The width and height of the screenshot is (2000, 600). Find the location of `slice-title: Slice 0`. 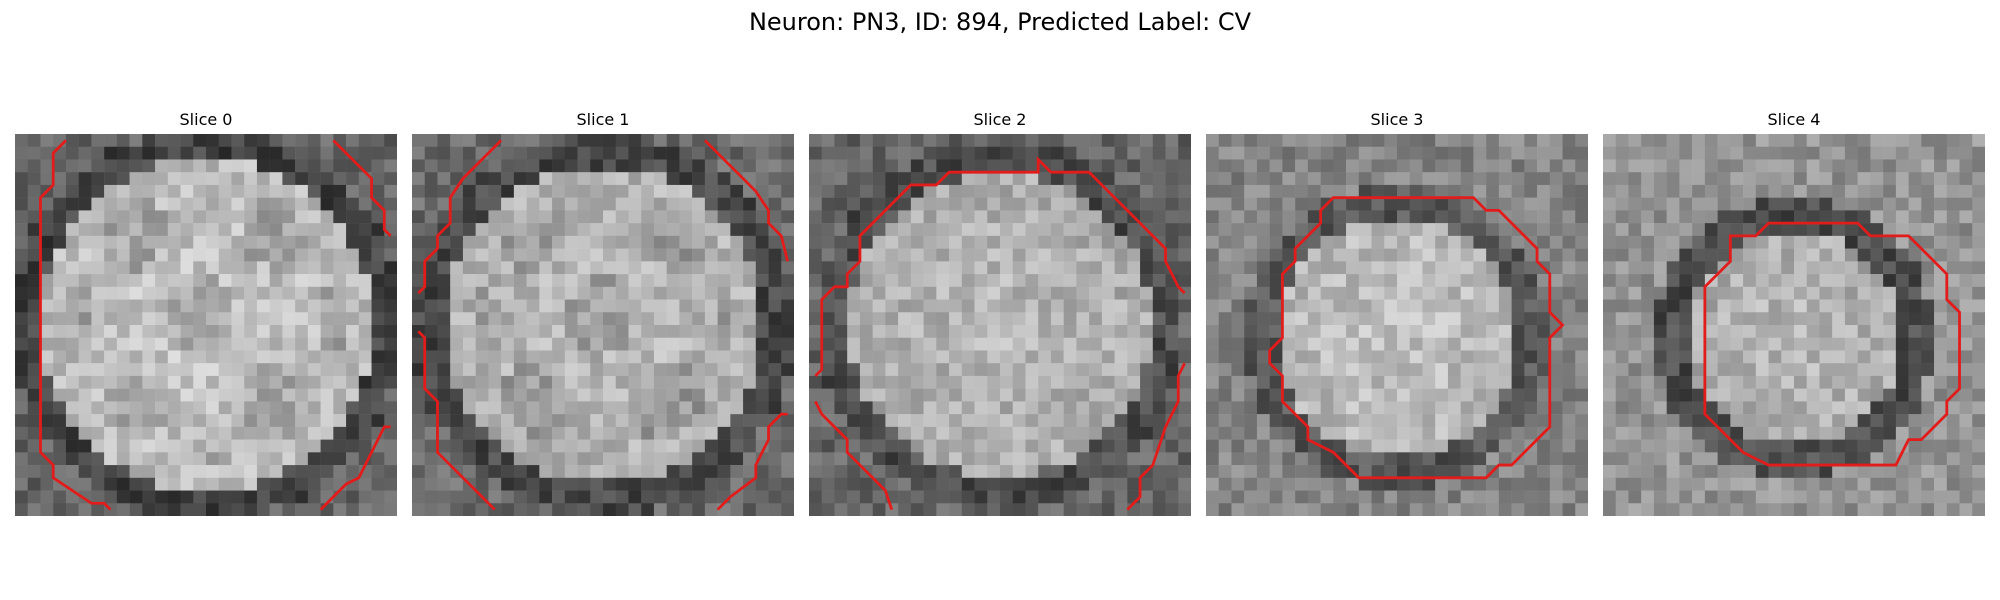

slice-title: Slice 0 is located at coordinates (206, 119).